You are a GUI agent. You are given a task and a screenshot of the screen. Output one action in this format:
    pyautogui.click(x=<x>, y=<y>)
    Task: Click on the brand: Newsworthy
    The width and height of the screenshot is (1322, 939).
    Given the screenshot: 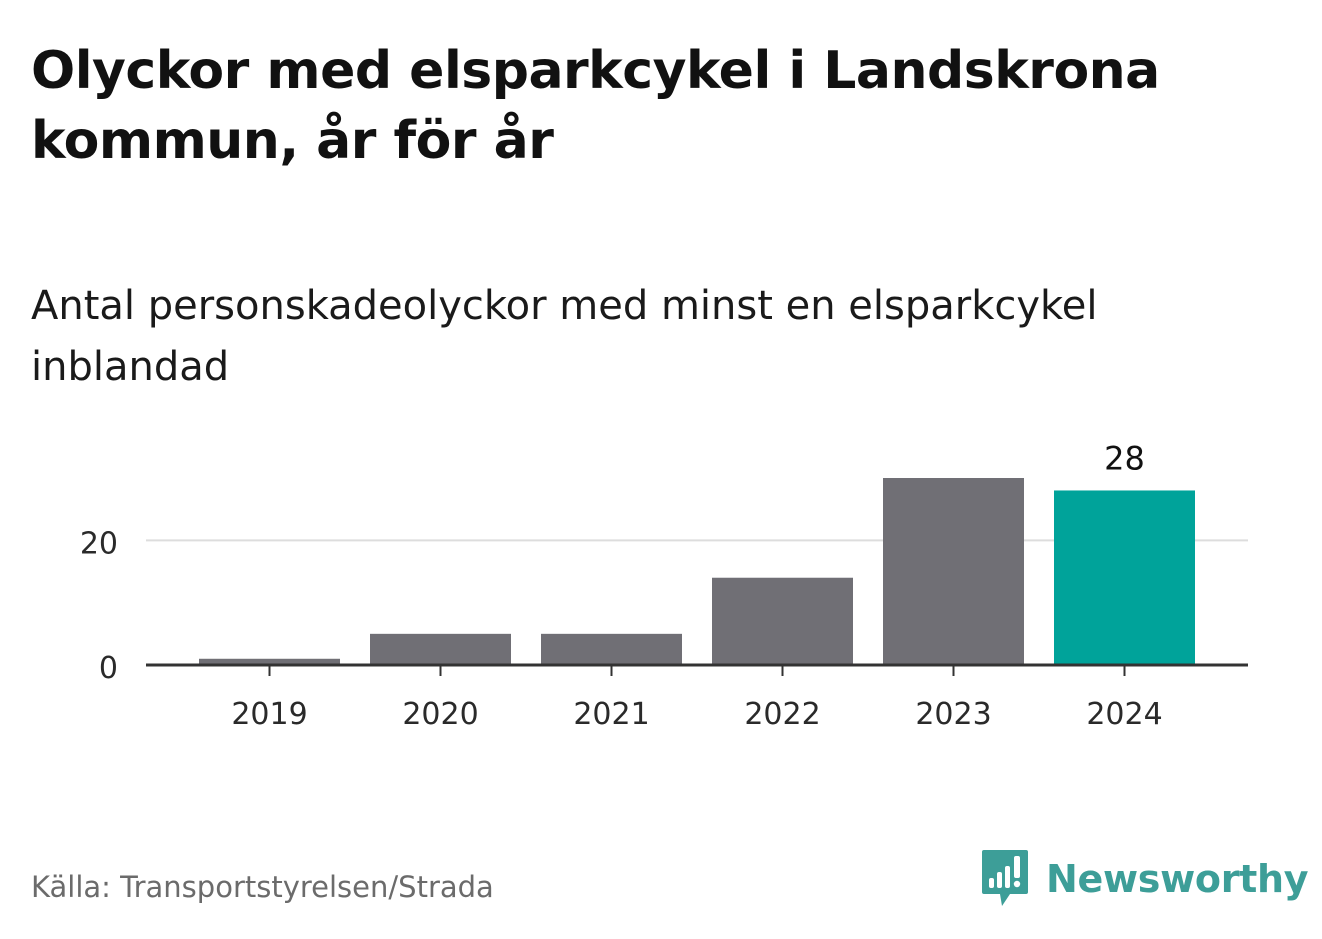 What is the action you would take?
    pyautogui.click(x=1144, y=879)
    